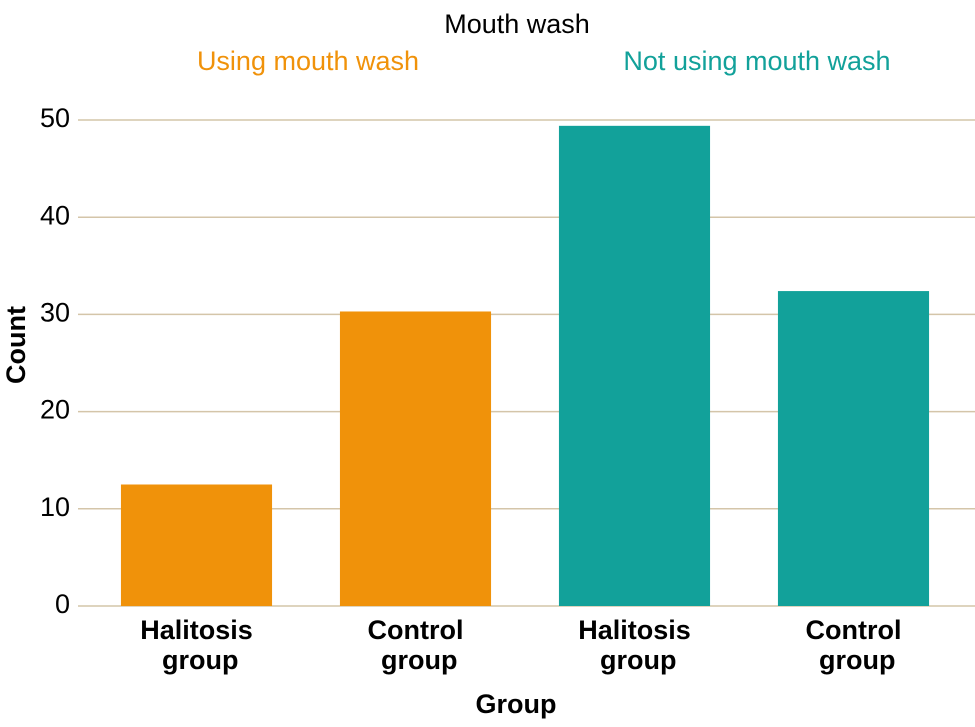 This screenshot has width=975, height=727. What do you see at coordinates (756, 61) in the screenshot?
I see `legend-entry: Not using mouth wash` at bounding box center [756, 61].